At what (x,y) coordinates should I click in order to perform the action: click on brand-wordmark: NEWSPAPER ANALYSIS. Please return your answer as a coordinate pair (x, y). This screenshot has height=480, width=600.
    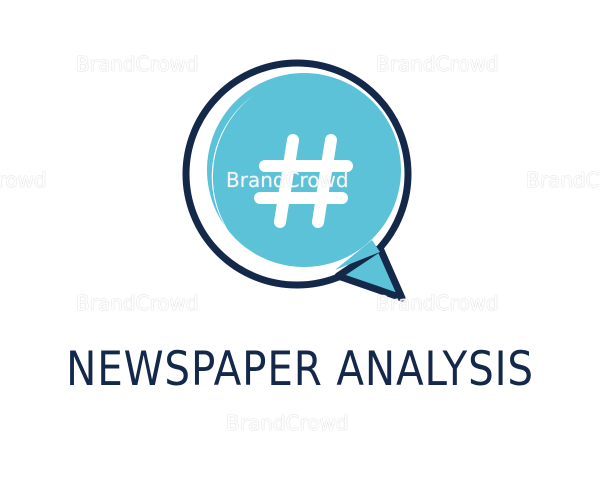
    Looking at the image, I should click on (300, 369).